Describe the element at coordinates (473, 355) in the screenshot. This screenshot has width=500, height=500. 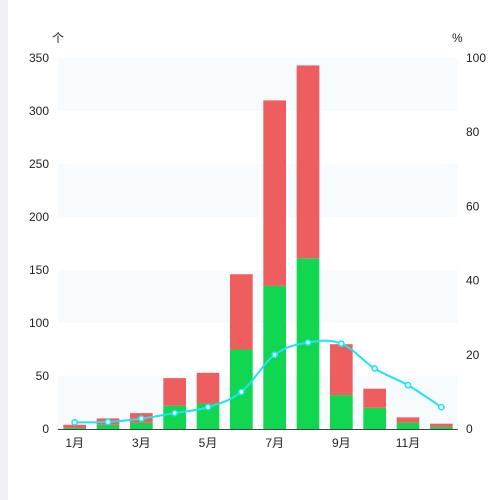
I see `y-right-tick-label: 20` at that location.